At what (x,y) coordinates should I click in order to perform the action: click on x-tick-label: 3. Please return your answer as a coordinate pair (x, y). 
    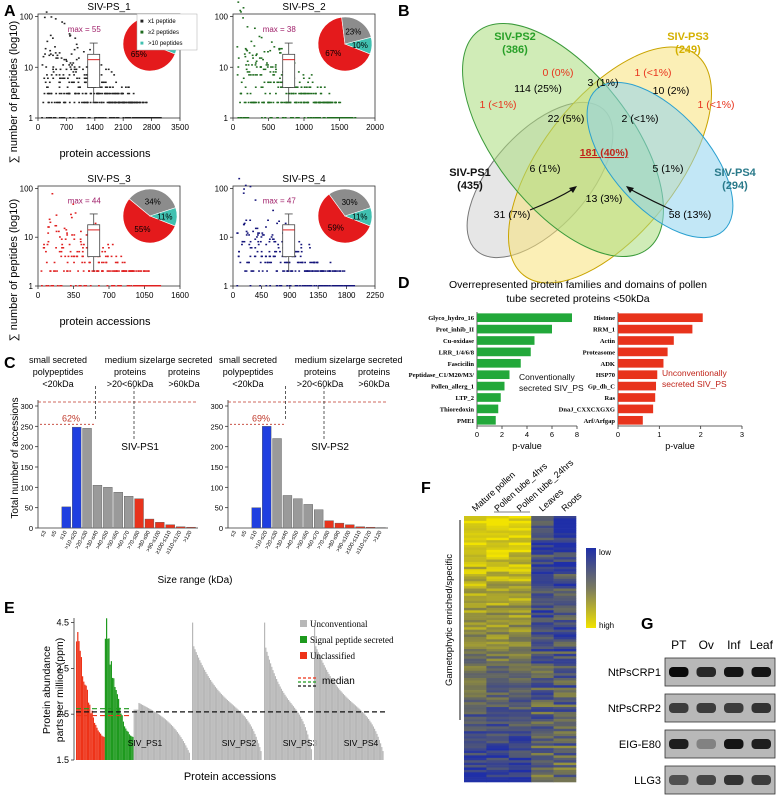
    Looking at the image, I should click on (742, 434).